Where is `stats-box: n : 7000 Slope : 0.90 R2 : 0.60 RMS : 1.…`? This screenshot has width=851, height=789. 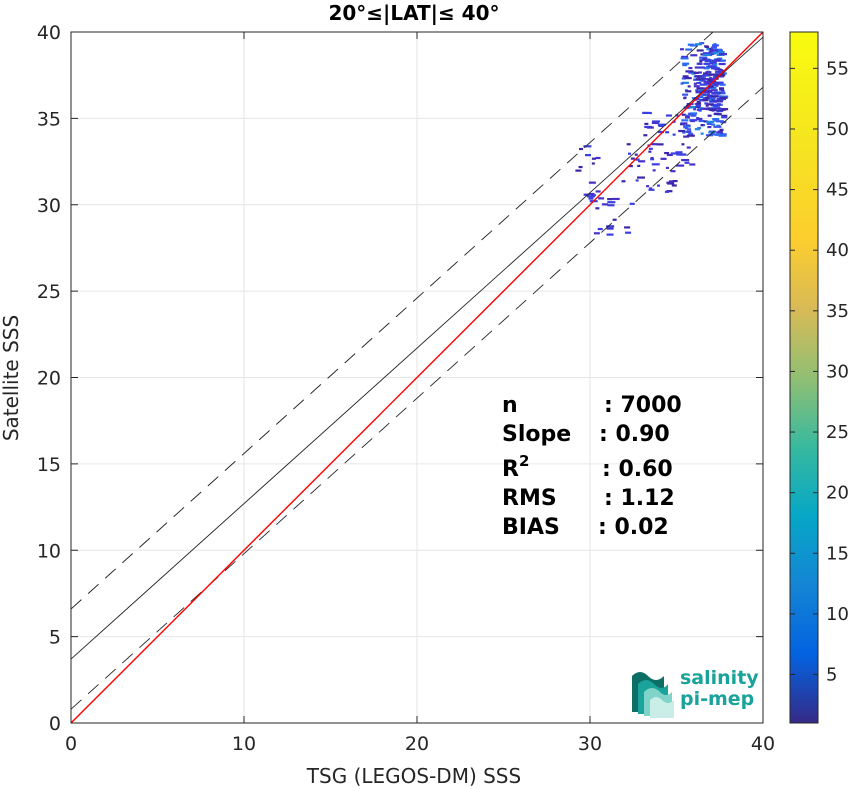 stats-box: n : 7000 Slope : 0.90 R2 : 0.60 RMS : 1.… is located at coordinates (592, 466).